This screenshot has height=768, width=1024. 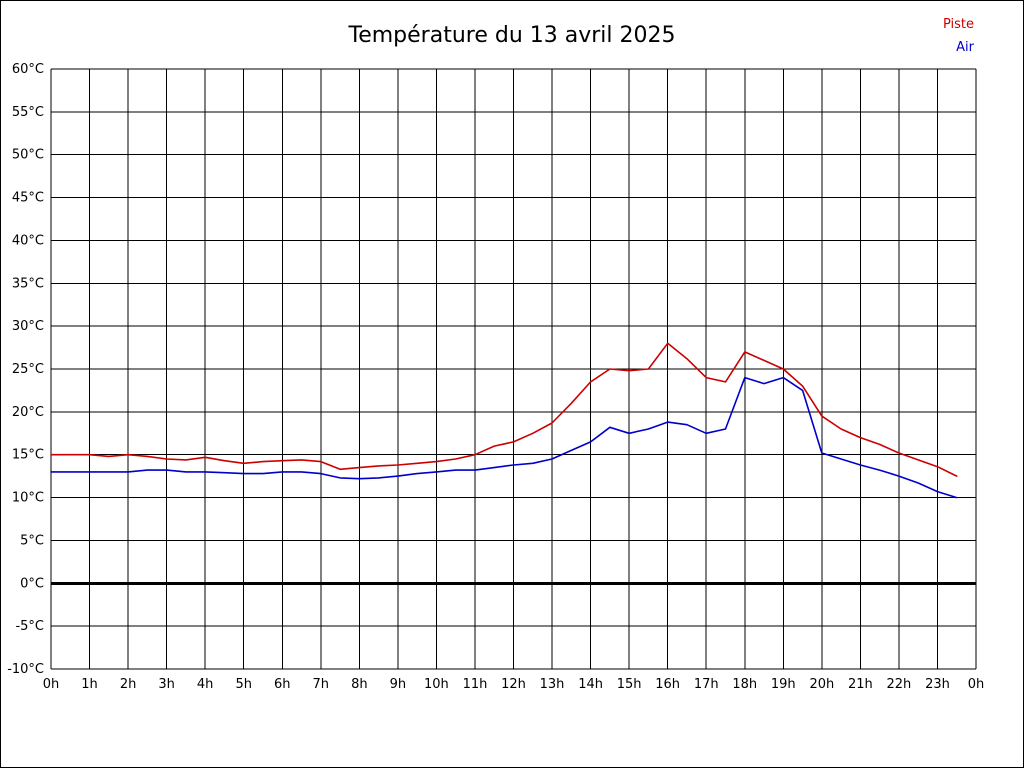 What do you see at coordinates (958, 24) in the screenshot?
I see `legend-item-piste: Piste` at bounding box center [958, 24].